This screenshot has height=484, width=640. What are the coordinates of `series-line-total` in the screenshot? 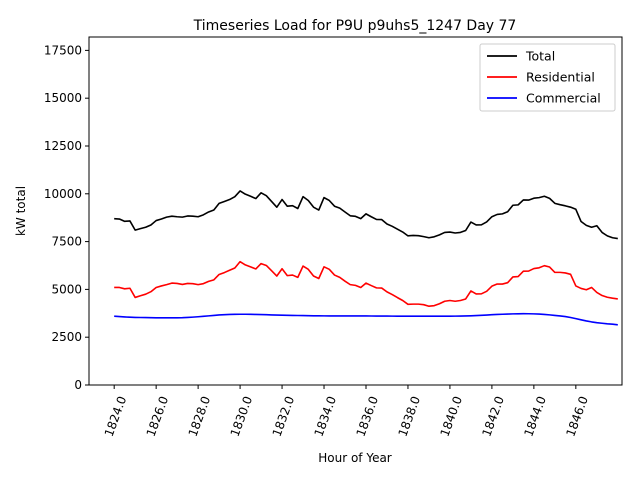 It's located at (366, 215).